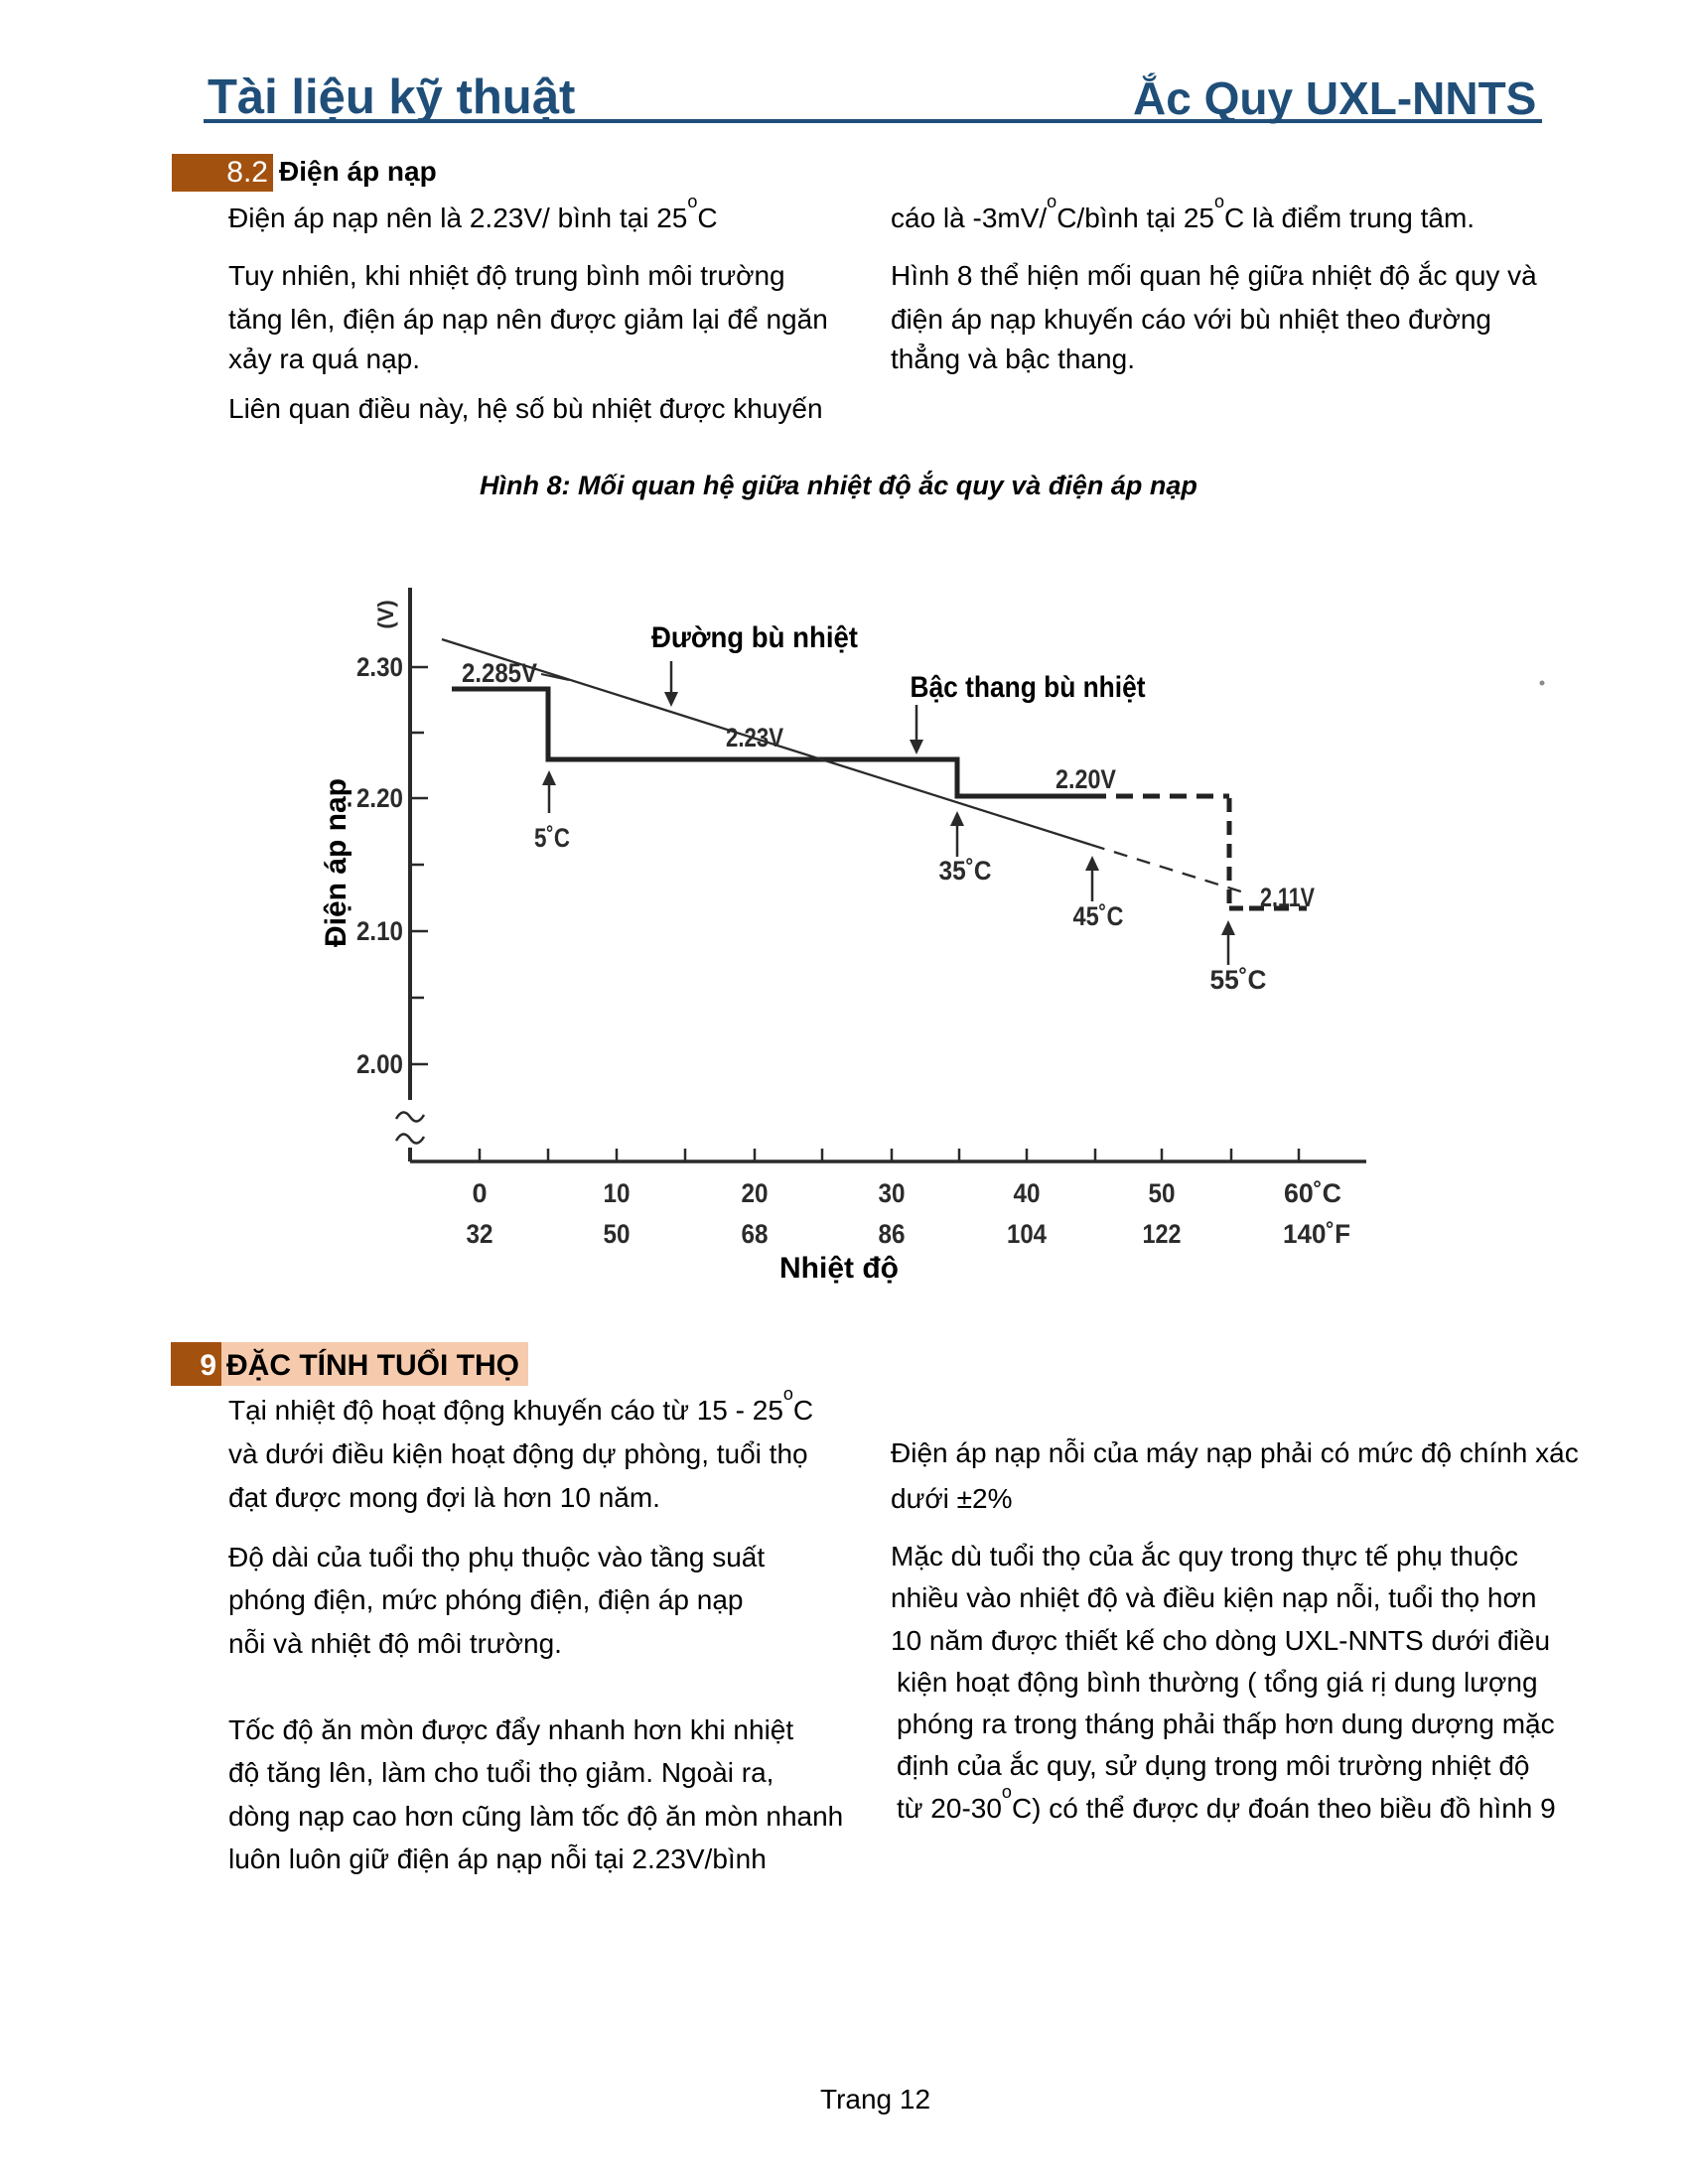 The height and width of the screenshot is (2184, 1688). Describe the element at coordinates (839, 1268) in the screenshot. I see `svg-text: Nhiệt độ` at that location.